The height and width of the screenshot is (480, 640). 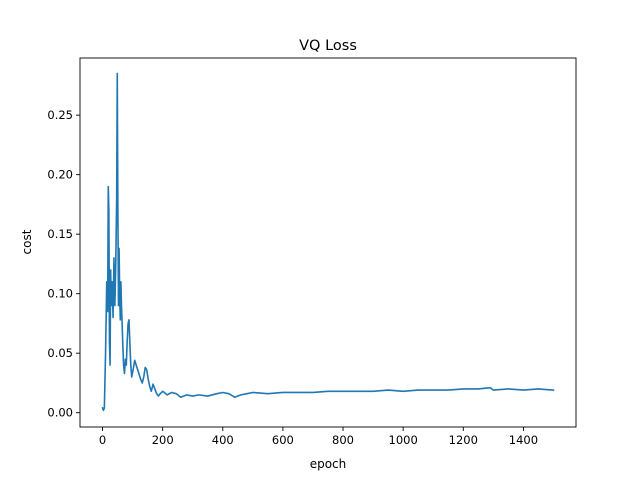 I want to click on x-tick-label: 1400, so click(x=523, y=440).